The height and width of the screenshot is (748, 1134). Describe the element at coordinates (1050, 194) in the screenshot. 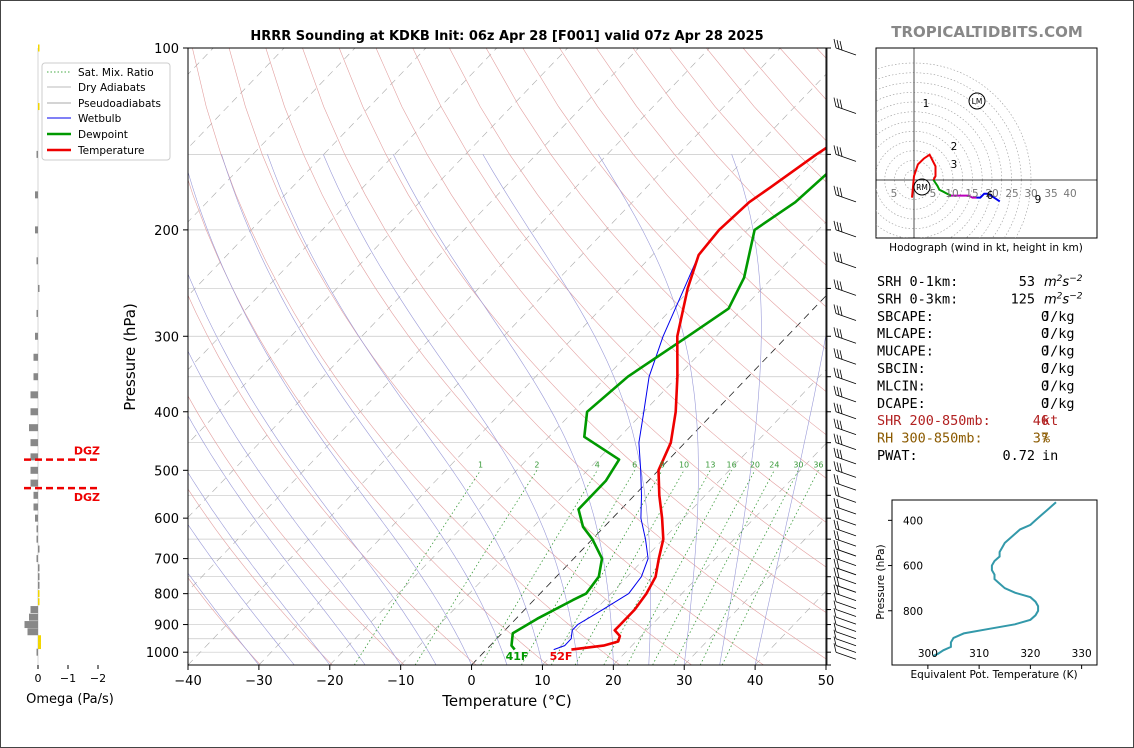

I see `hodograph-ring-label: 35` at that location.